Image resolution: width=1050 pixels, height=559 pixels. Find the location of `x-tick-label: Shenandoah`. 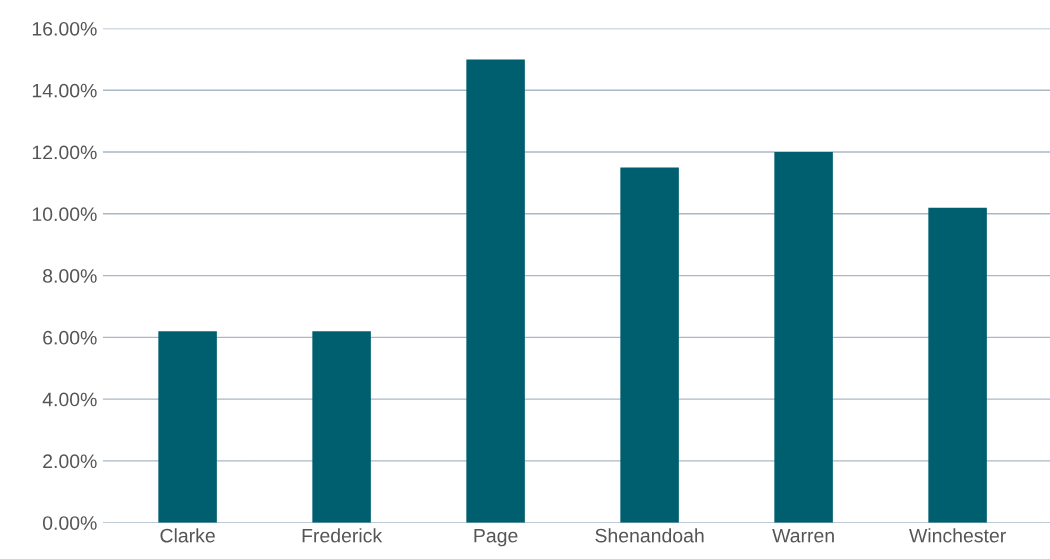

x-tick-label: Shenandoah is located at coordinates (649, 535).